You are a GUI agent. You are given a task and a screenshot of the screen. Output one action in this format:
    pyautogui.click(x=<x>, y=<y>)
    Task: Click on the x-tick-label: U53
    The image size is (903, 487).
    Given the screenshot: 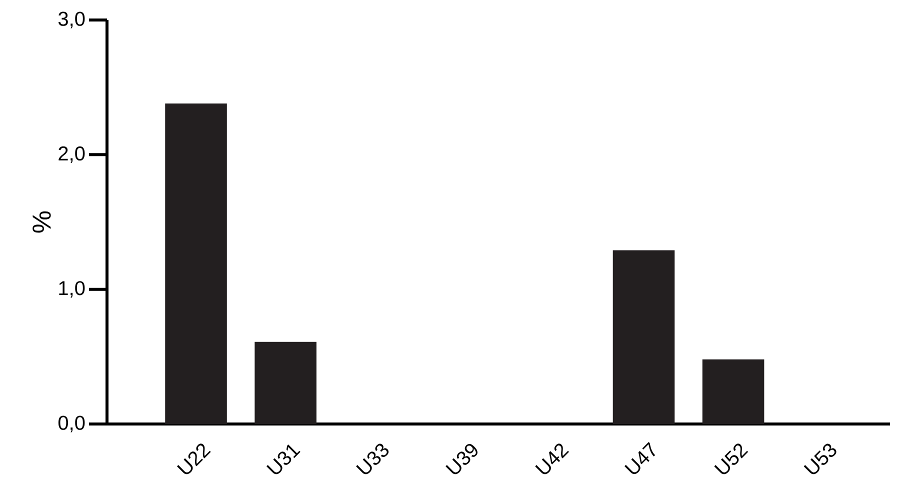 What is the action you would take?
    pyautogui.click(x=820, y=459)
    